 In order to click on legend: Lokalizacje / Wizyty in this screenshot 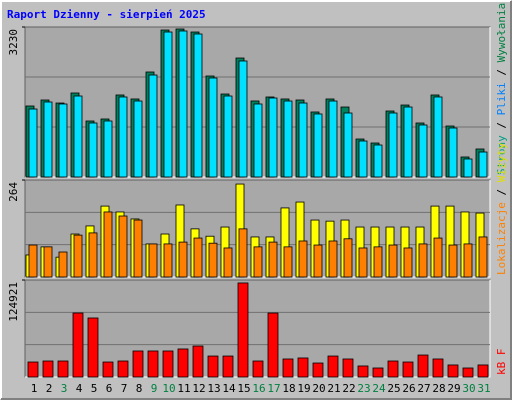, I will do `click(501, 208)`.